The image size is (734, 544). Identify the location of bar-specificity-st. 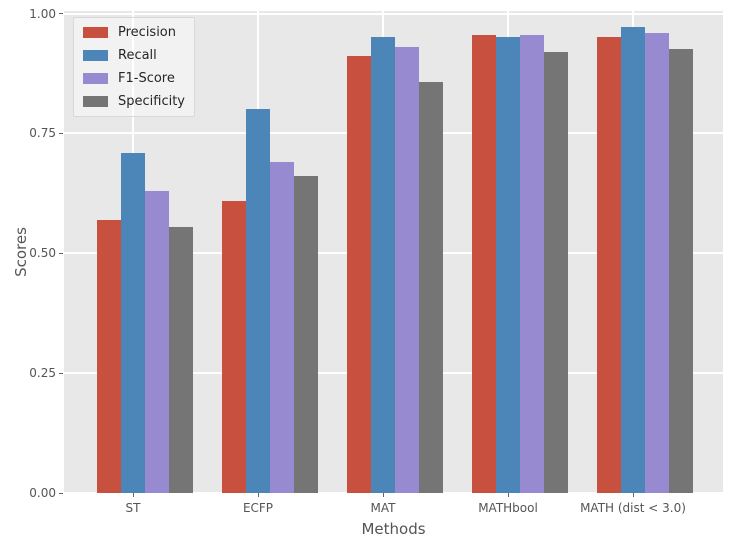
(181, 359).